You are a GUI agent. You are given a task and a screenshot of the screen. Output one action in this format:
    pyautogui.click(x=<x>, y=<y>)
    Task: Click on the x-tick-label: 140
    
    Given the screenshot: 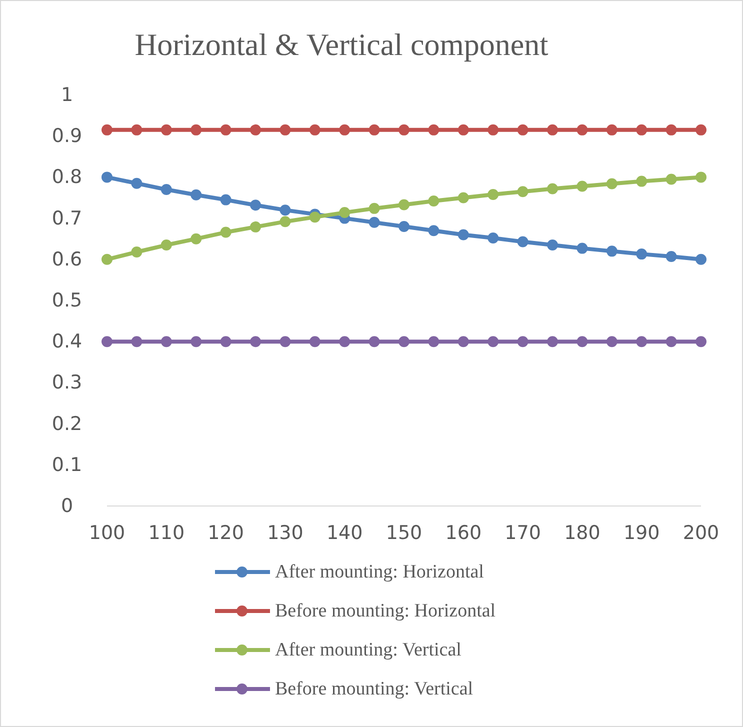 What is the action you would take?
    pyautogui.click(x=344, y=533)
    